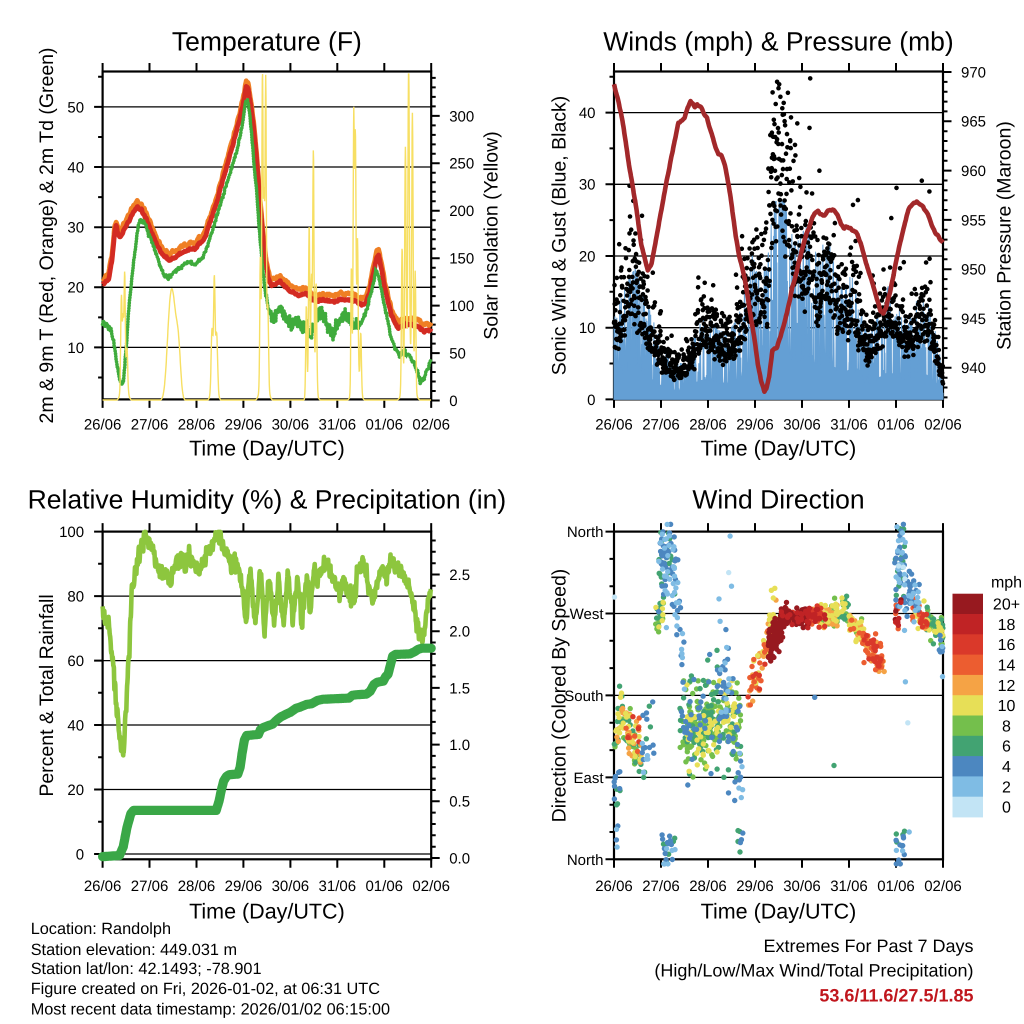 This screenshot has width=1024, height=1024. What do you see at coordinates (1007, 645) in the screenshot?
I see `svg-text: 16` at bounding box center [1007, 645].